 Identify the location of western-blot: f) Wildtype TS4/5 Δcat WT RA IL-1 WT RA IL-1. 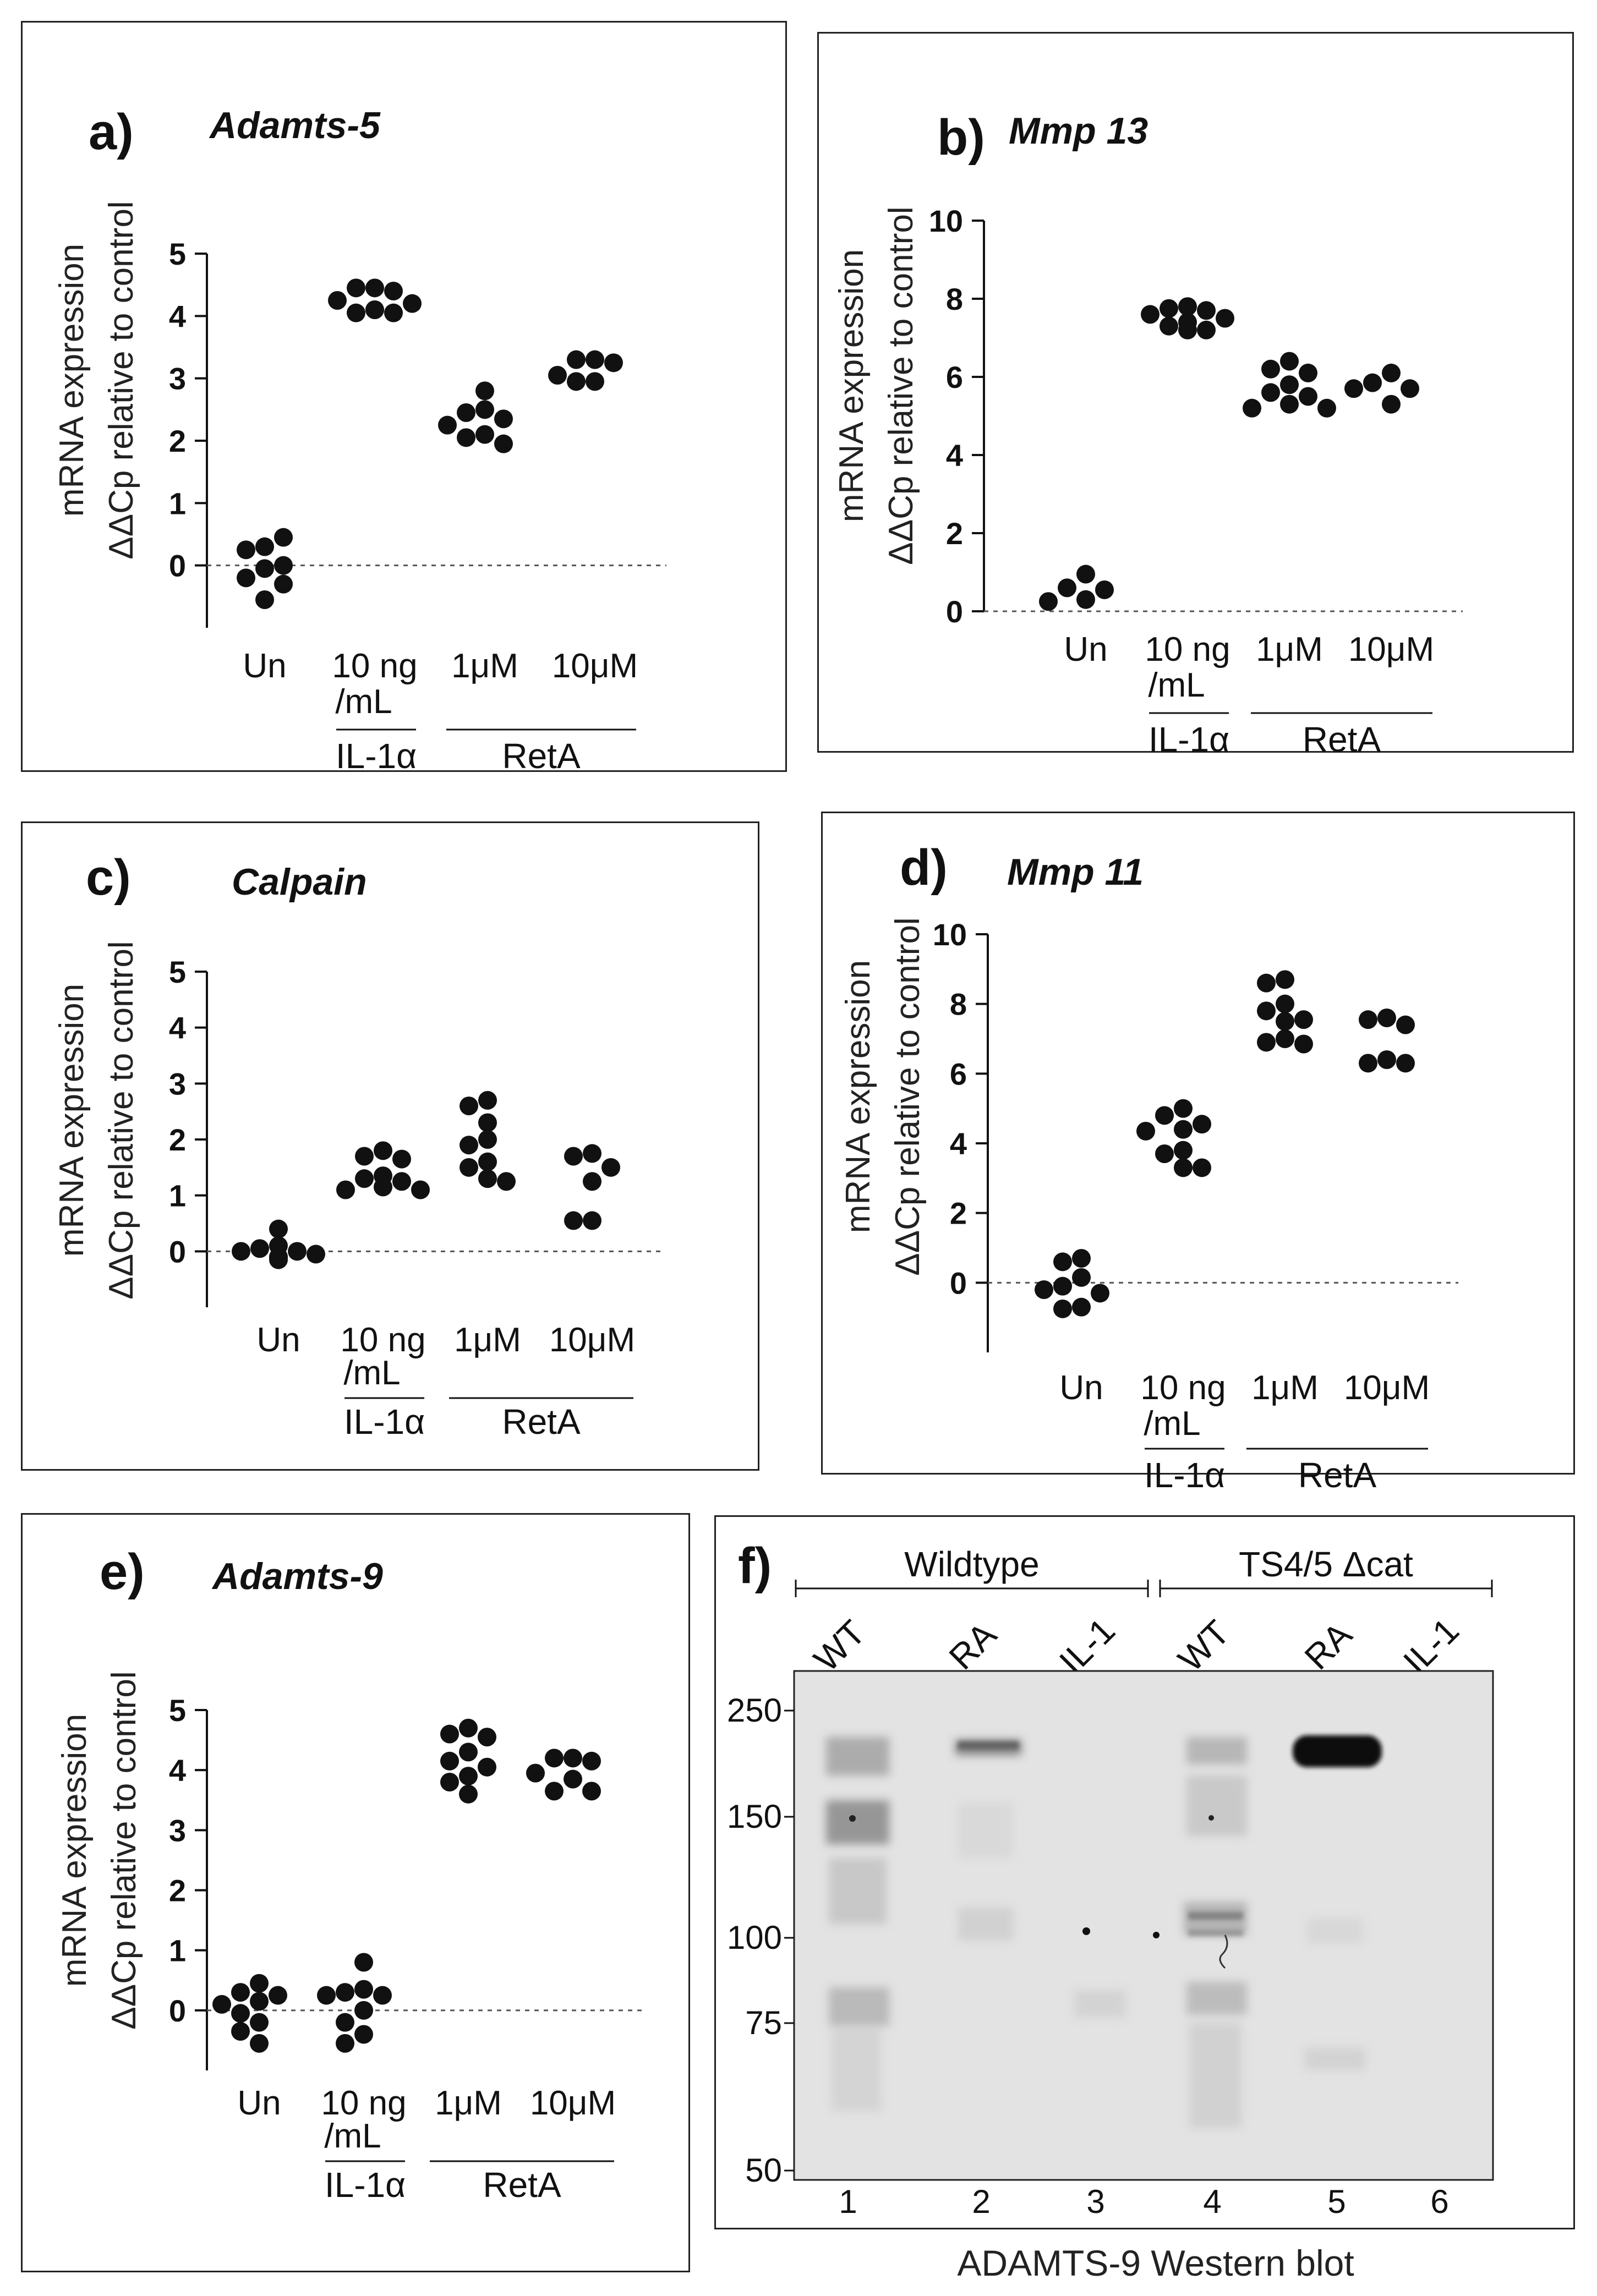
(1110, 1879).